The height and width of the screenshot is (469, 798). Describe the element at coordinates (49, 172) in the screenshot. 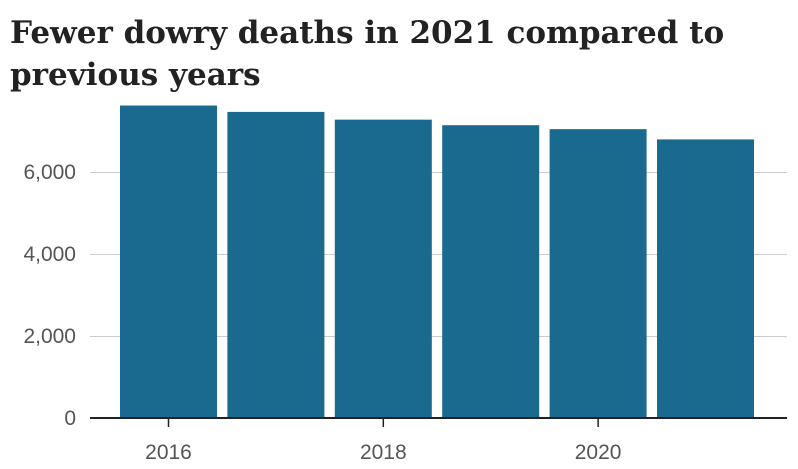

I see `y-tick-label: 6,000` at that location.